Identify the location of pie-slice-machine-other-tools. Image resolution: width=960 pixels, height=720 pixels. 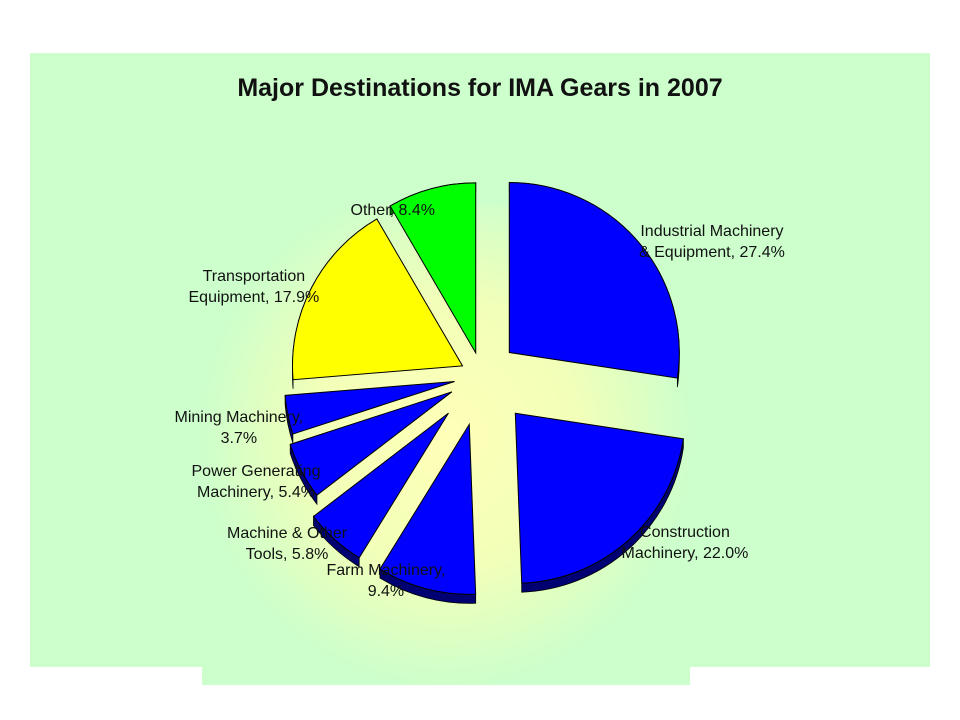
(380, 490).